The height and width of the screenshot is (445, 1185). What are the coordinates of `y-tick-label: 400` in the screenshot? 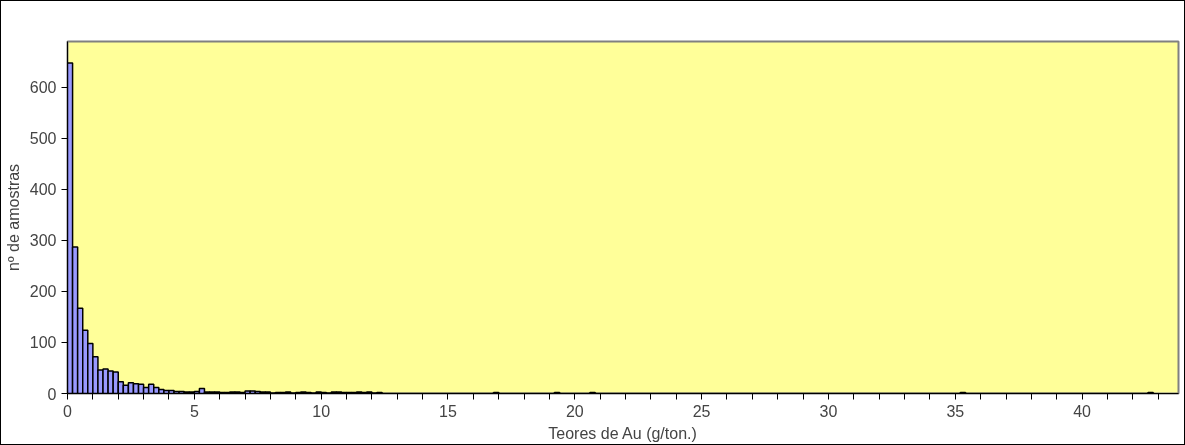 It's located at (43, 190).